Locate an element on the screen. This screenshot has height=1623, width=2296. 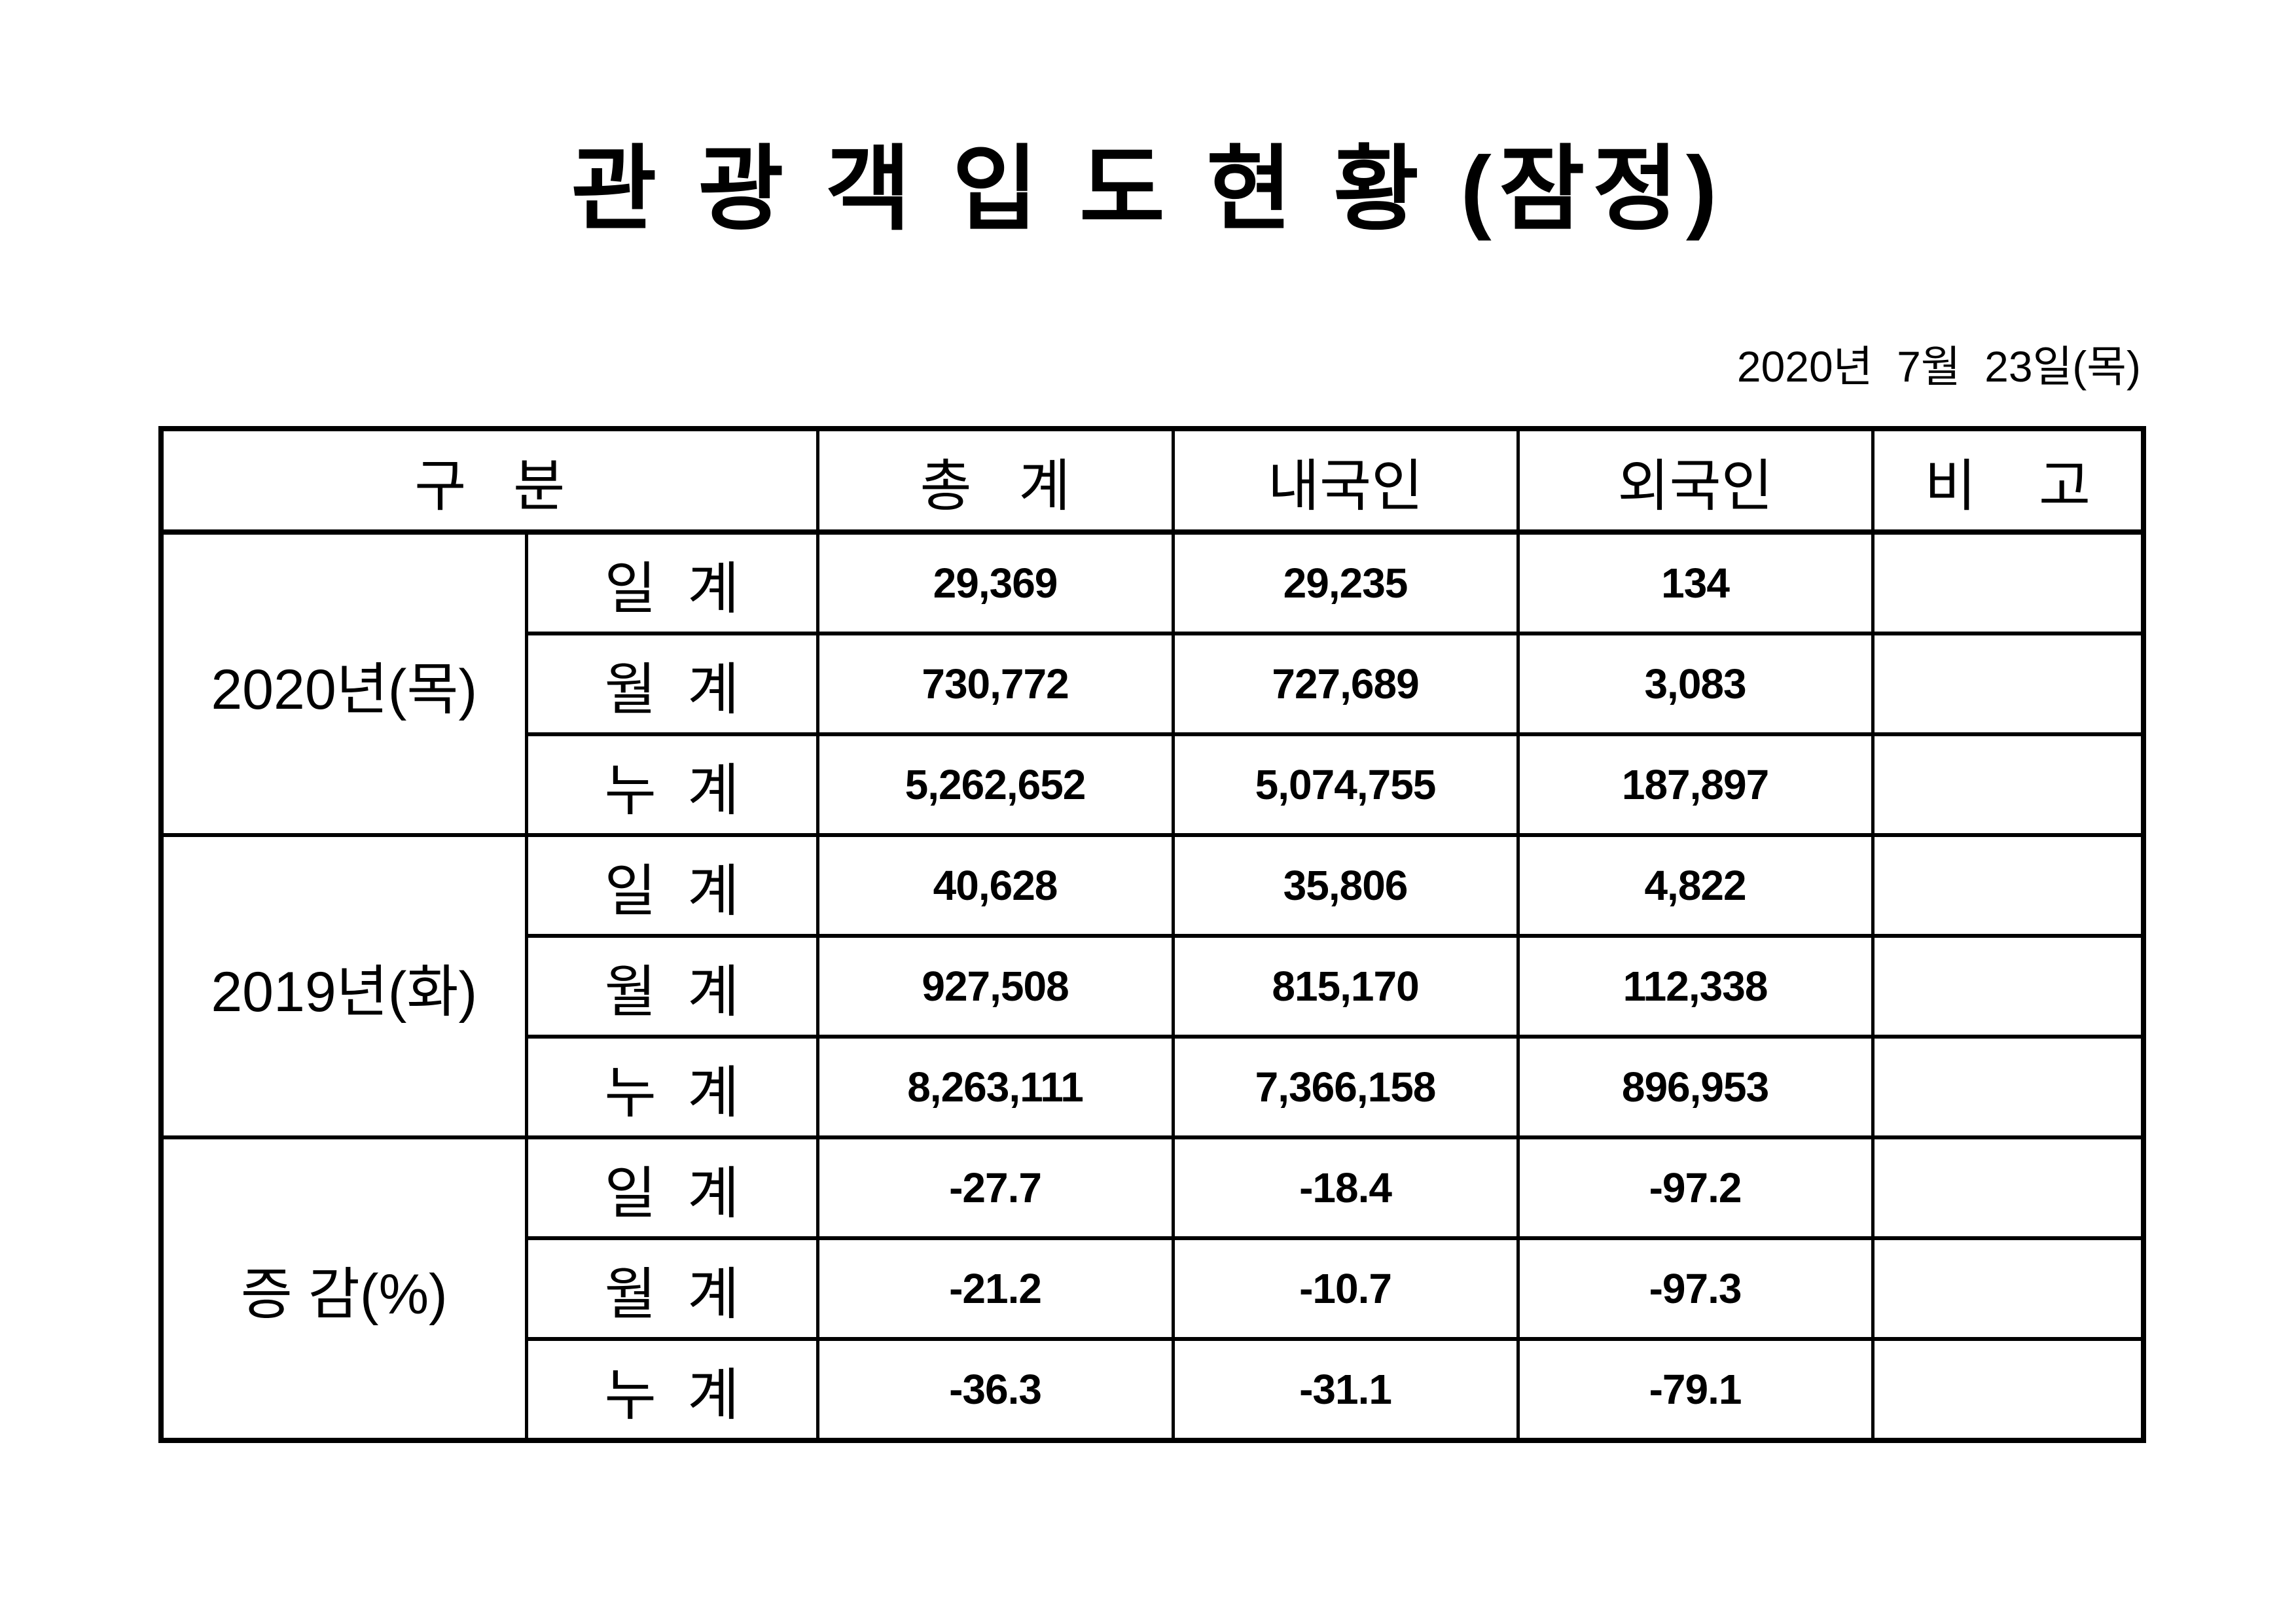
cell-foreign: 896,953 is located at coordinates (1695, 1087).